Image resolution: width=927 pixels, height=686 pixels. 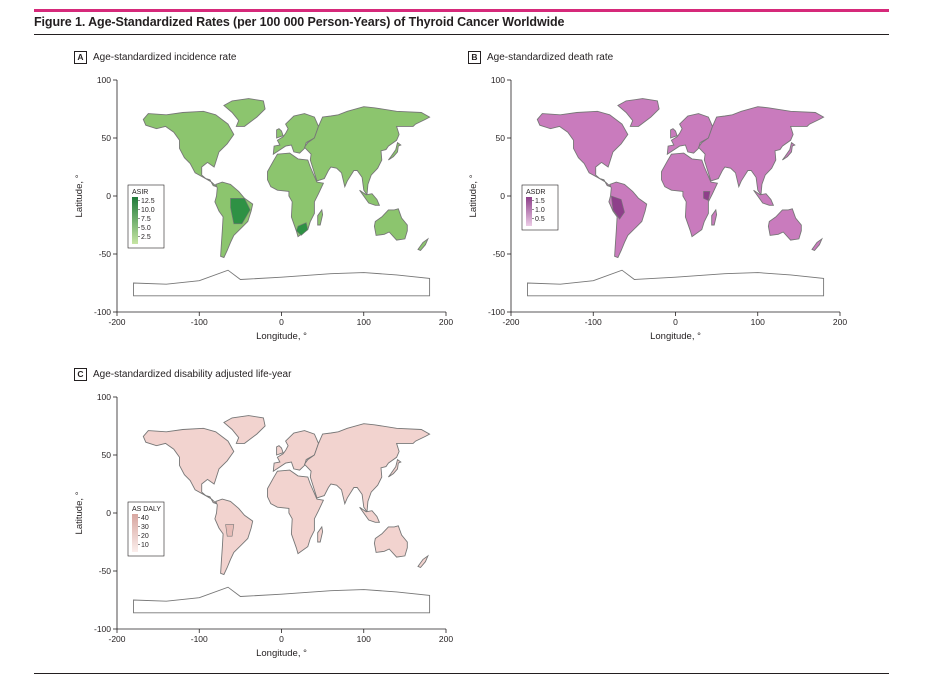 I want to click on p2-x-tick-label-2: 0, so click(x=281, y=639).